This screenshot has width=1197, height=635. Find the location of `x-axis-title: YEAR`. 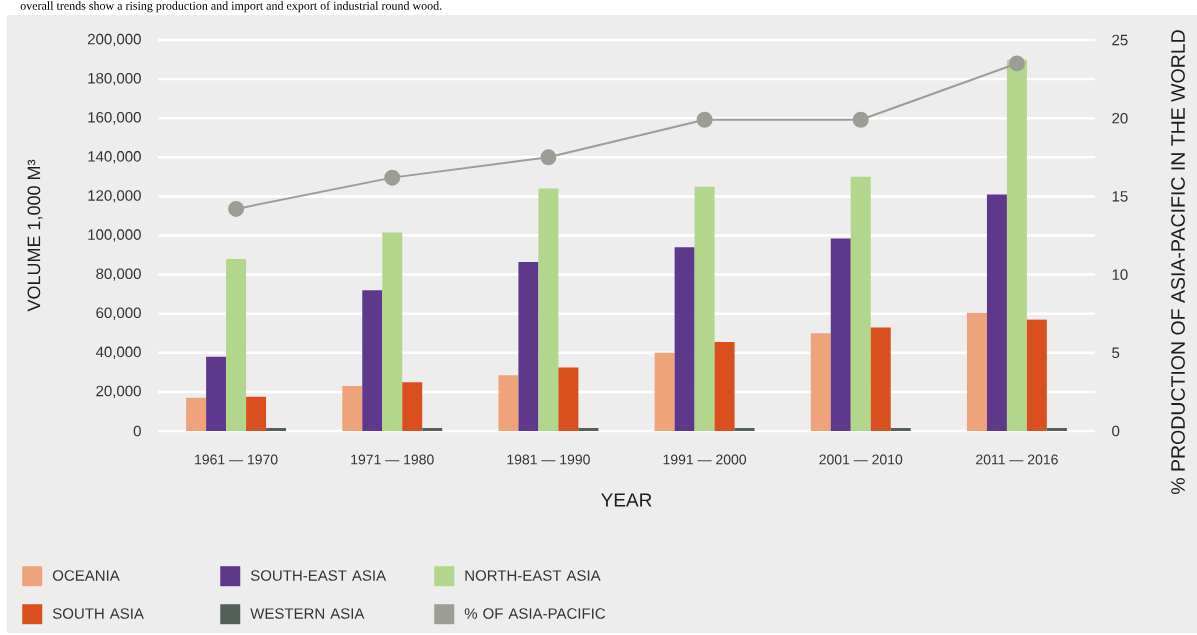

x-axis-title: YEAR is located at coordinates (626, 500).